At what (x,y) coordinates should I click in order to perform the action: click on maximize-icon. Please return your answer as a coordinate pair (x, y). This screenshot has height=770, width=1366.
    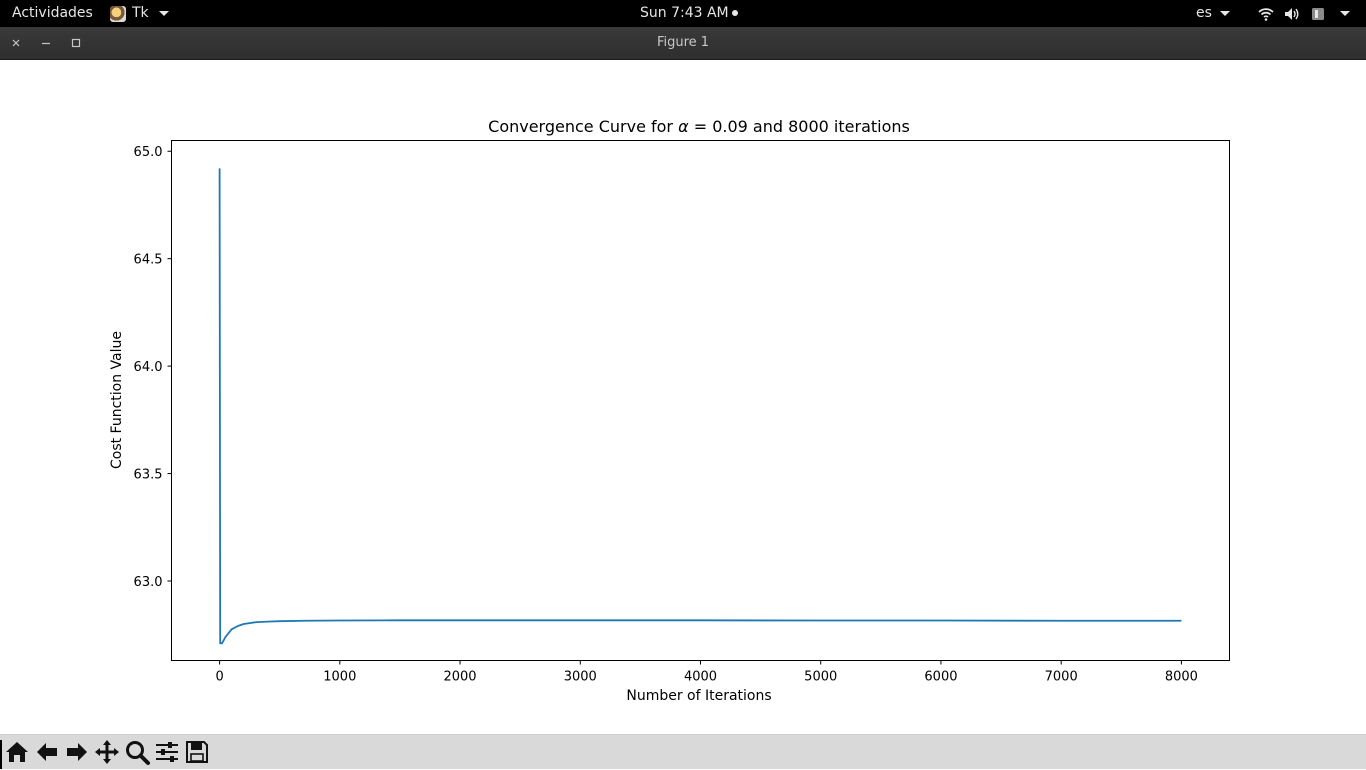
    Looking at the image, I should click on (76, 43).